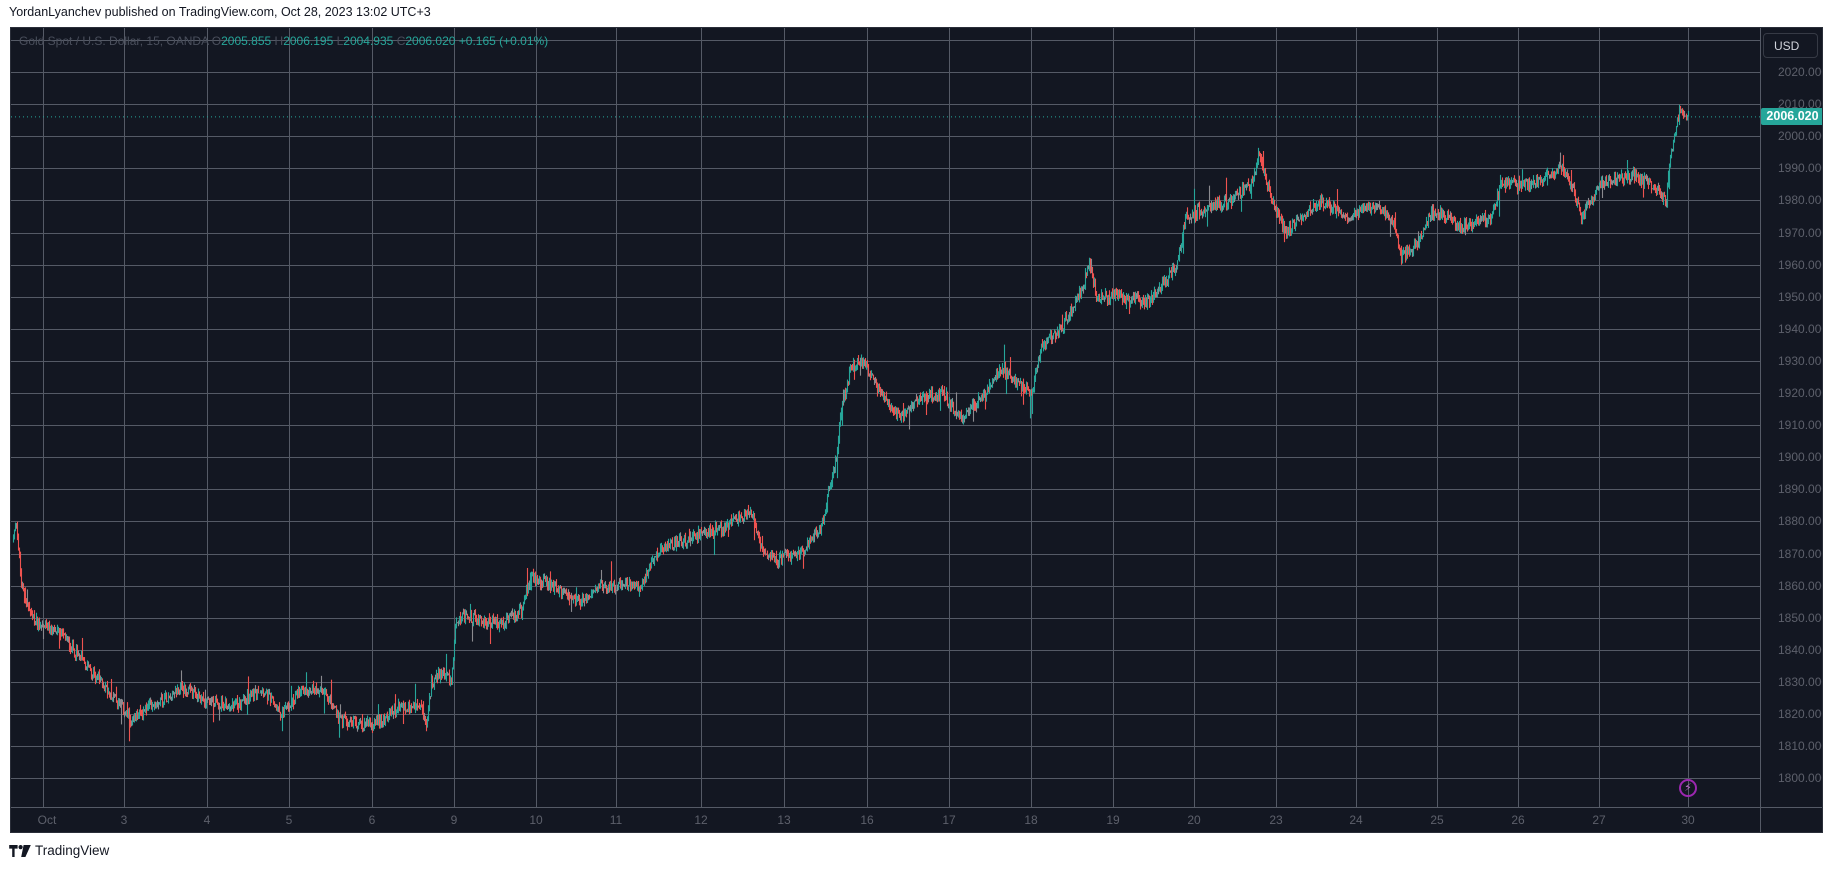  I want to click on change-value: +0.165 (+0.01%), so click(503, 41).